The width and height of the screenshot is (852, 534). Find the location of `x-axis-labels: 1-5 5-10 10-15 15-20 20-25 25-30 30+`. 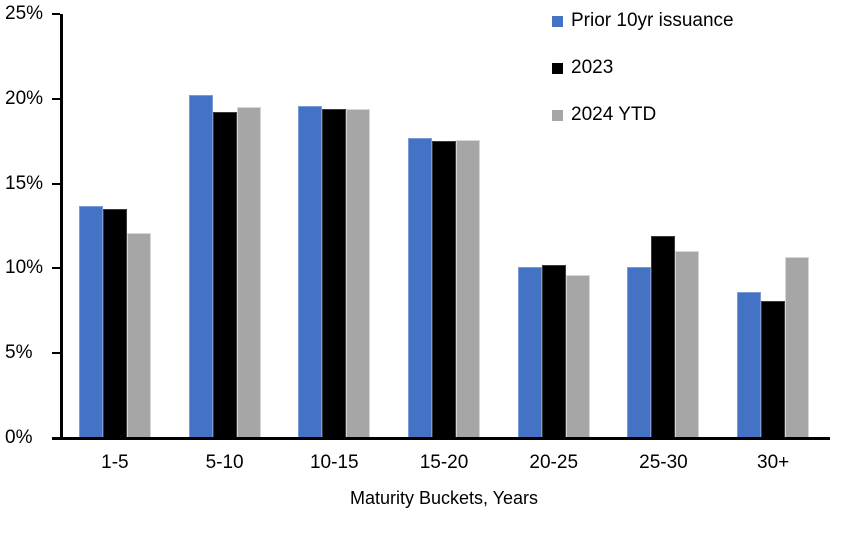

x-axis-labels: 1-5 5-10 10-15 15-20 20-25 25-30 30+ is located at coordinates (444, 463).